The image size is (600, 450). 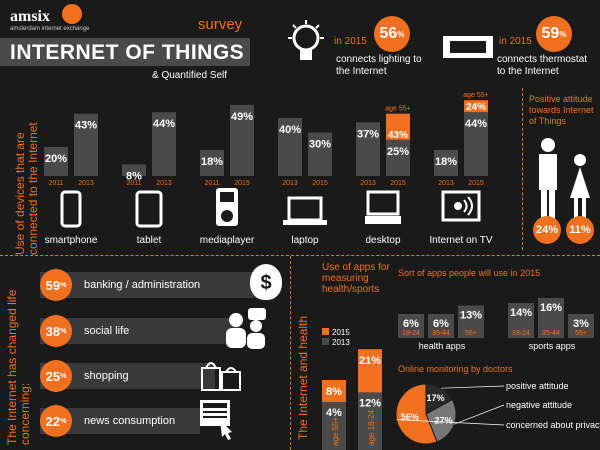 What do you see at coordinates (554, 34) in the screenshot?
I see `upcoming-2-pct: 59%` at bounding box center [554, 34].